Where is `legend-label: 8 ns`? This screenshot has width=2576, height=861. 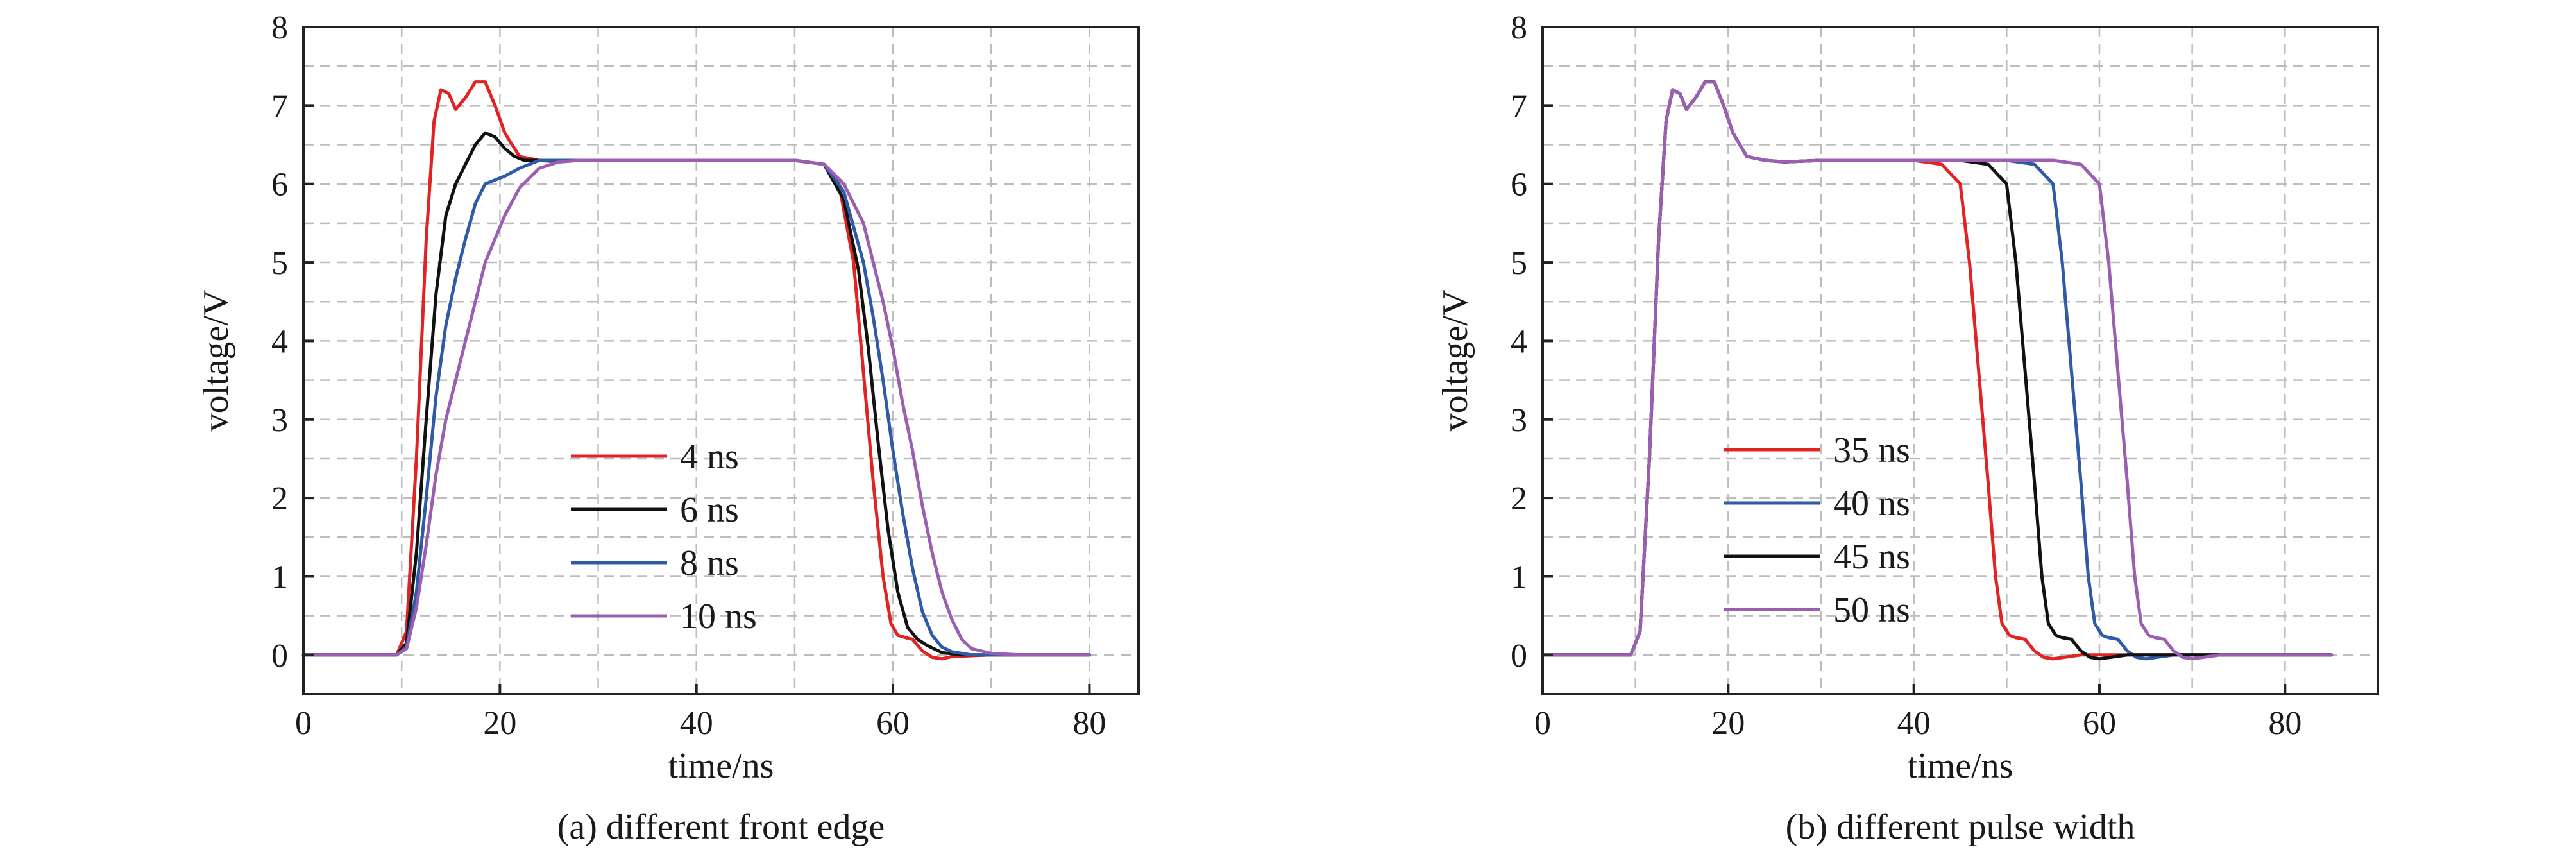
legend-label: 8 ns is located at coordinates (709, 563).